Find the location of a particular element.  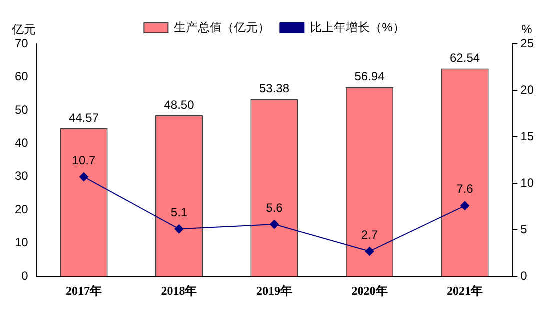

data-label: 53.38 is located at coordinates (274, 89).